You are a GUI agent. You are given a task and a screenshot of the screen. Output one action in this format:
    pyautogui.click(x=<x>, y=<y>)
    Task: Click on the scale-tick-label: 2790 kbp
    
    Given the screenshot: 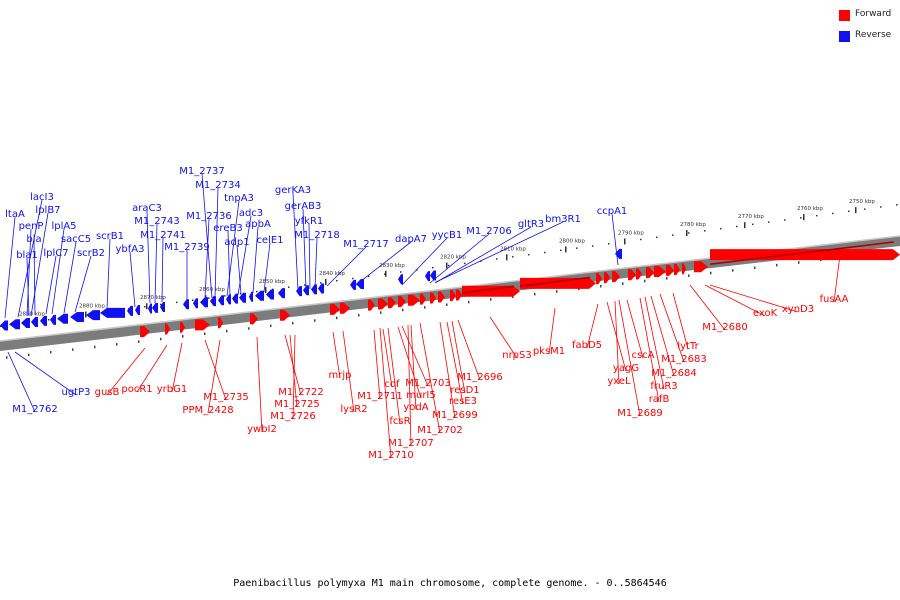 What is the action you would take?
    pyautogui.click(x=631, y=233)
    